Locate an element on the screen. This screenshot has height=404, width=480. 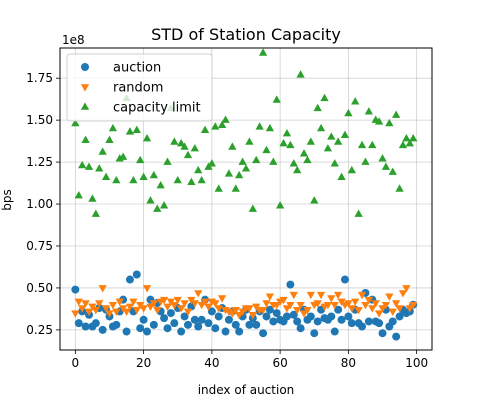
x-tick-label: 60 is located at coordinates (279, 363).